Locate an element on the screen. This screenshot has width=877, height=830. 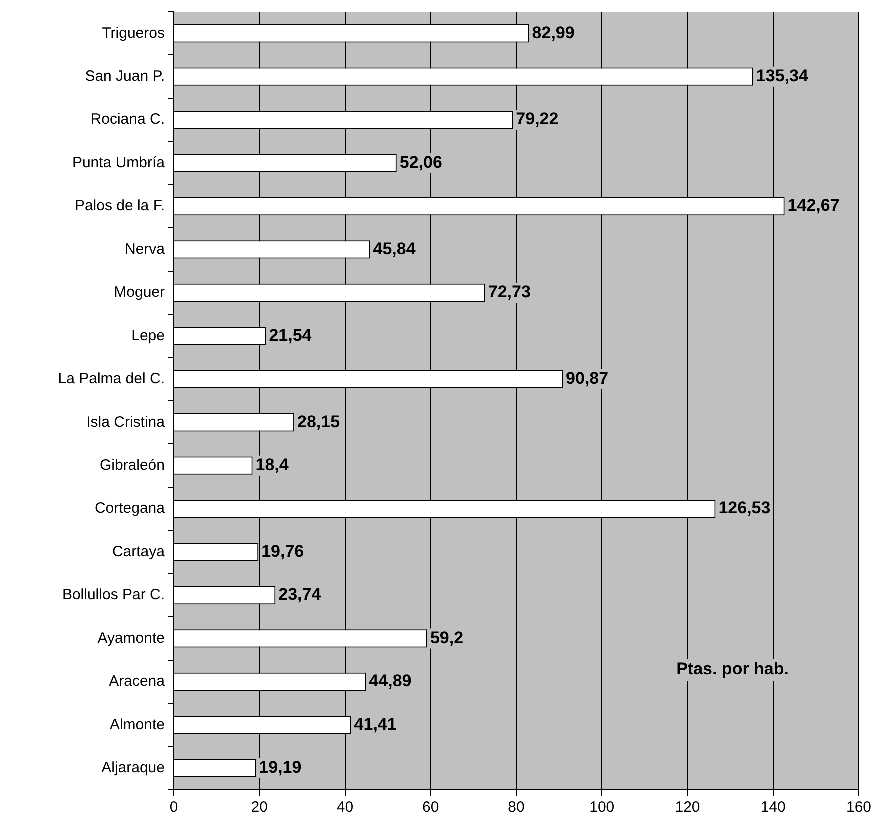
data-label: 21,54 is located at coordinates (290, 335).